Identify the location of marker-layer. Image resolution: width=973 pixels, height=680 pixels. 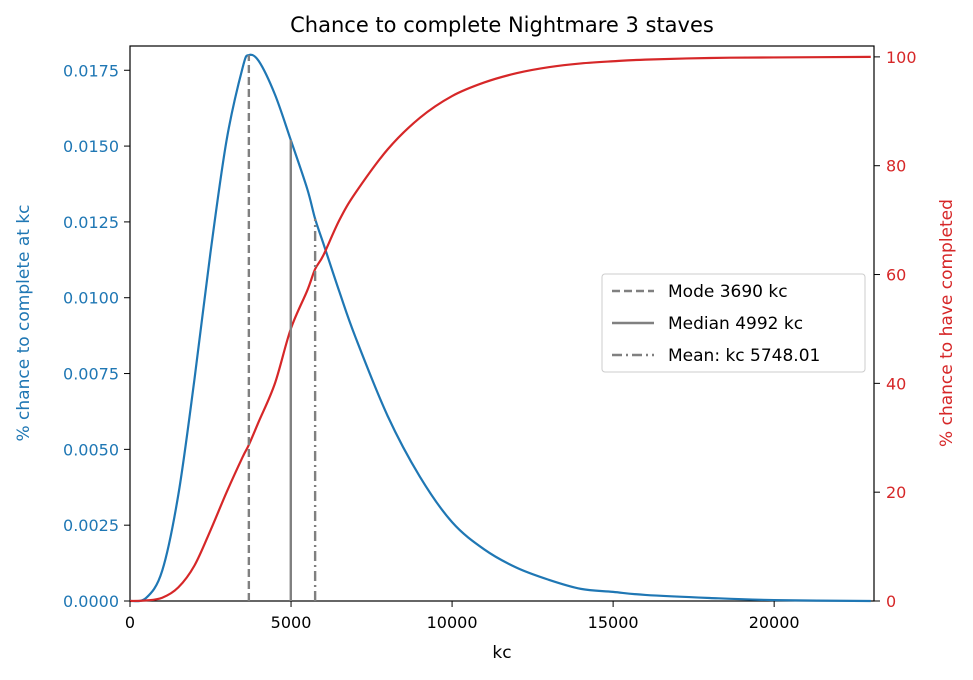
(282, 328).